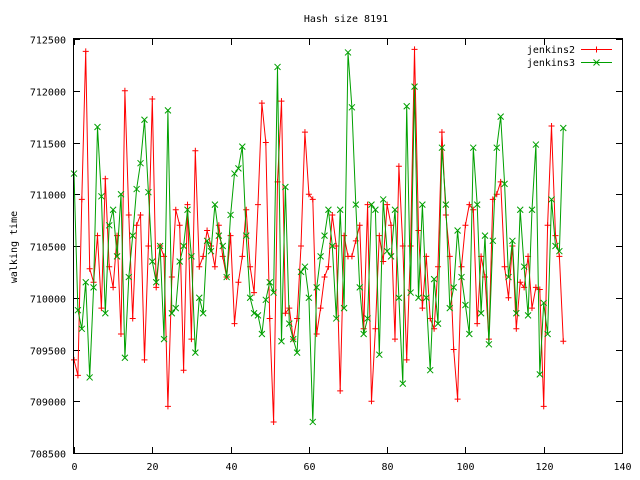 The height and width of the screenshot is (480, 640). What do you see at coordinates (346, 19) in the screenshot?
I see `chart-title: Hash size 8191` at bounding box center [346, 19].